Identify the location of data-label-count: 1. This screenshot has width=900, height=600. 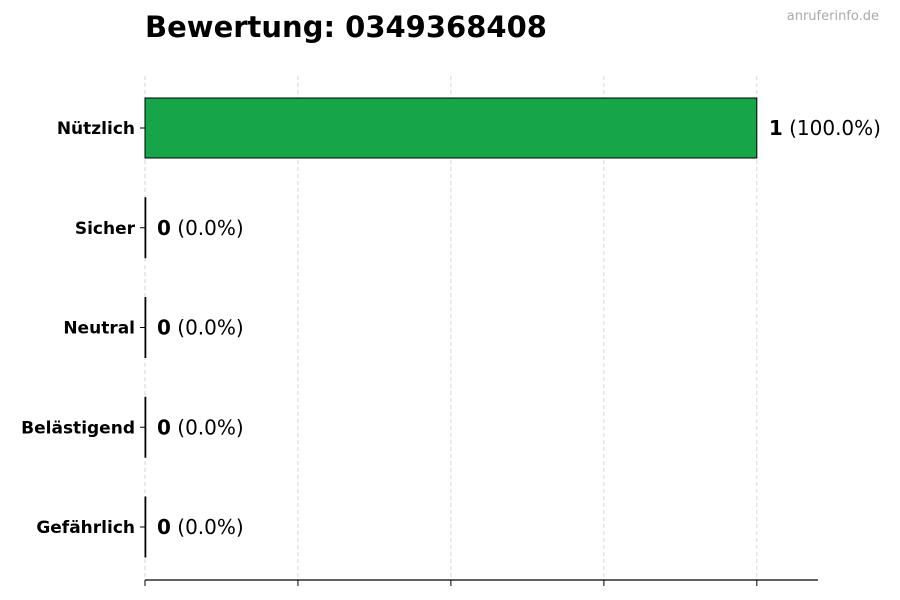
(776, 128).